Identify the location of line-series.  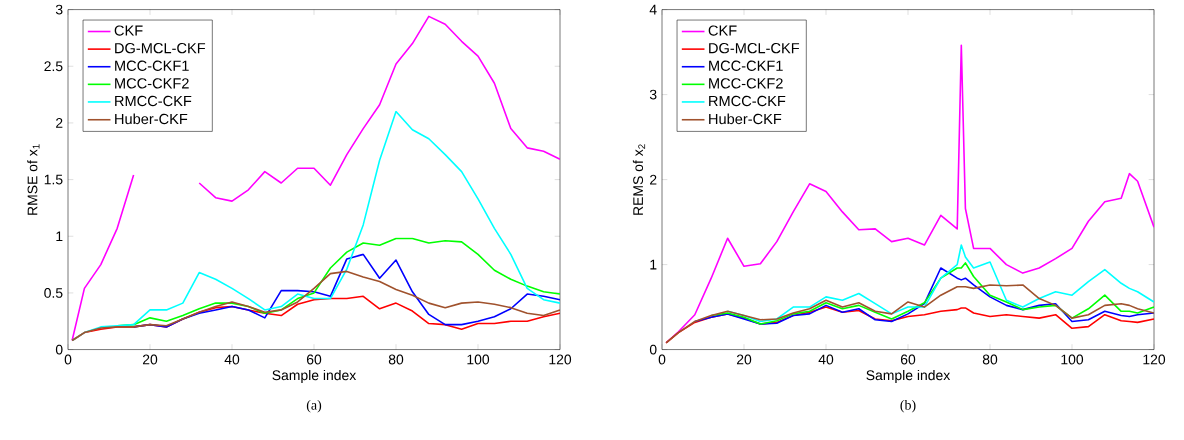
(316, 306).